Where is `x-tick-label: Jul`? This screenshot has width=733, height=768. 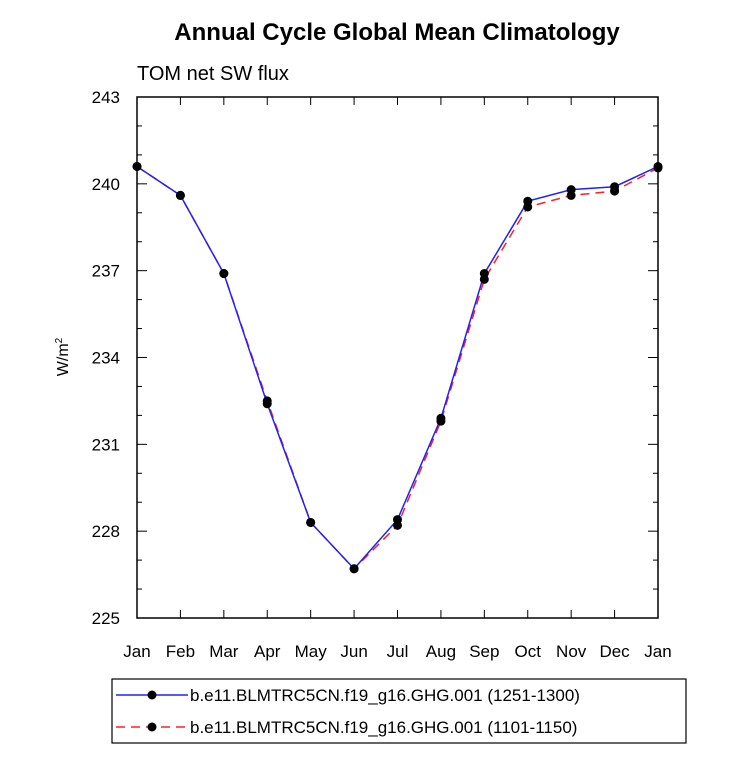 x-tick-label: Jul is located at coordinates (398, 651).